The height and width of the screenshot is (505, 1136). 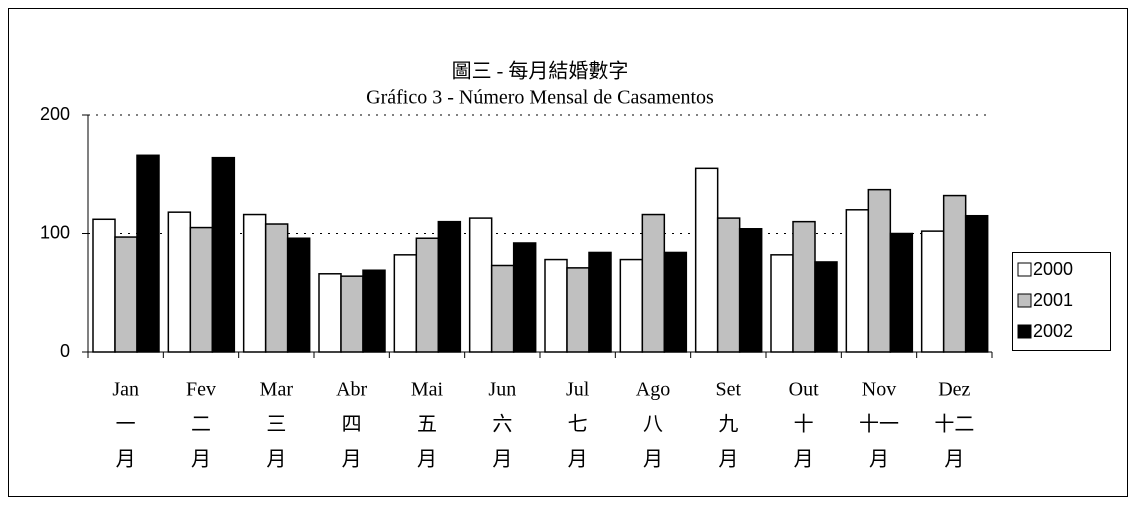 What do you see at coordinates (578, 424) in the screenshot?
I see `x-tick-label: 七` at bounding box center [578, 424].